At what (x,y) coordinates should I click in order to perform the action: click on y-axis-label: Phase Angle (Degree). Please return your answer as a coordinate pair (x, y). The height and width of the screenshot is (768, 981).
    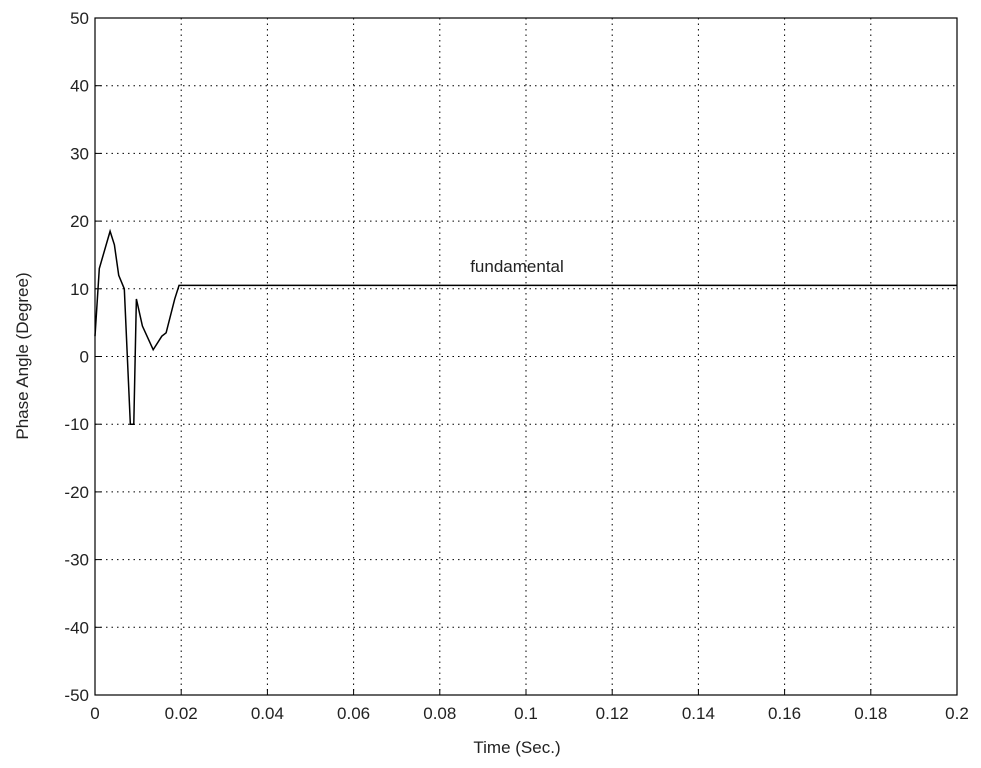
    Looking at the image, I should click on (22, 355).